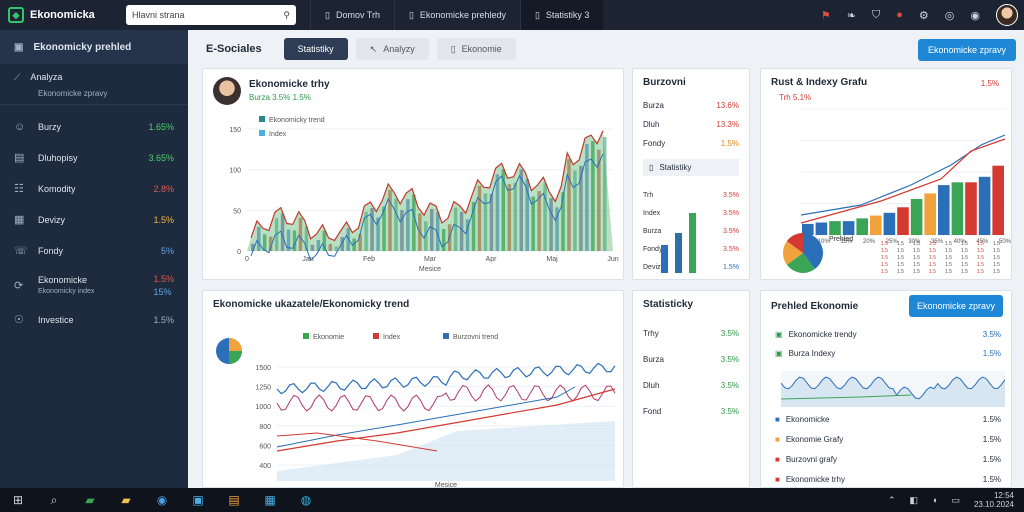  What do you see at coordinates (691, 411) in the screenshot?
I see `statistics-row: Fond 3.5%` at bounding box center [691, 411].